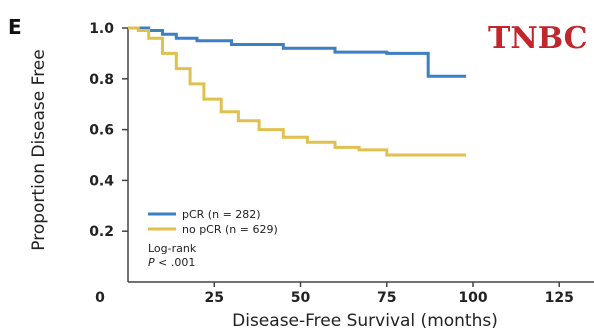 The width and height of the screenshot is (594, 332). What do you see at coordinates (39, 149) in the screenshot?
I see `y-axis-title: Proportion Disease Free` at bounding box center [39, 149].